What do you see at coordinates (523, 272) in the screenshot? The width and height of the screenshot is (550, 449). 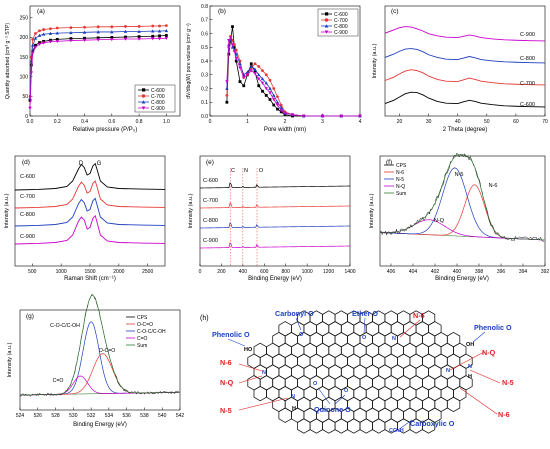 I see `x-tick-label: 394` at bounding box center [523, 272].